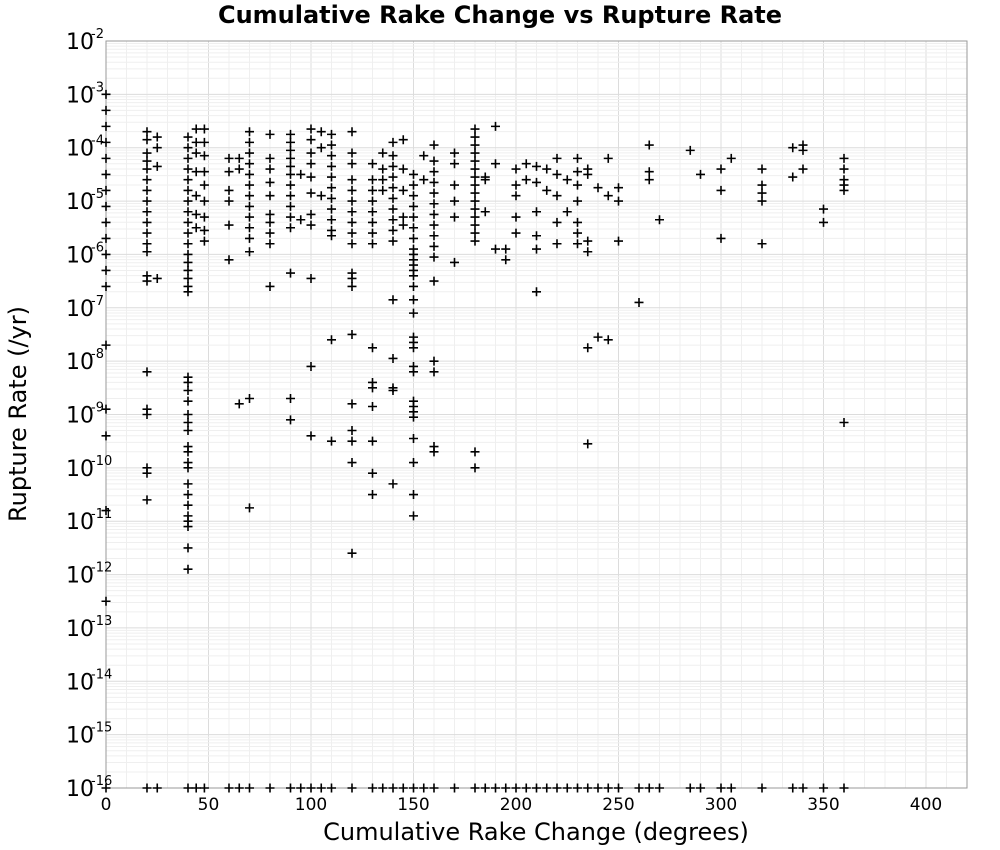 The image size is (1000, 850). I want to click on y-tick-exponent: -11, so click(101, 514).